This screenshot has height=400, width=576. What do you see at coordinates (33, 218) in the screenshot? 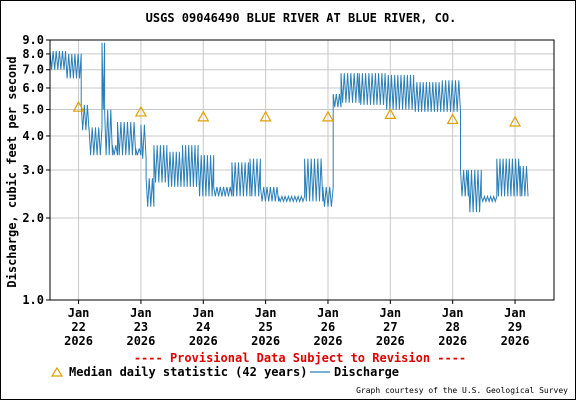
I see `y-tick-label: 2.0` at bounding box center [33, 218].